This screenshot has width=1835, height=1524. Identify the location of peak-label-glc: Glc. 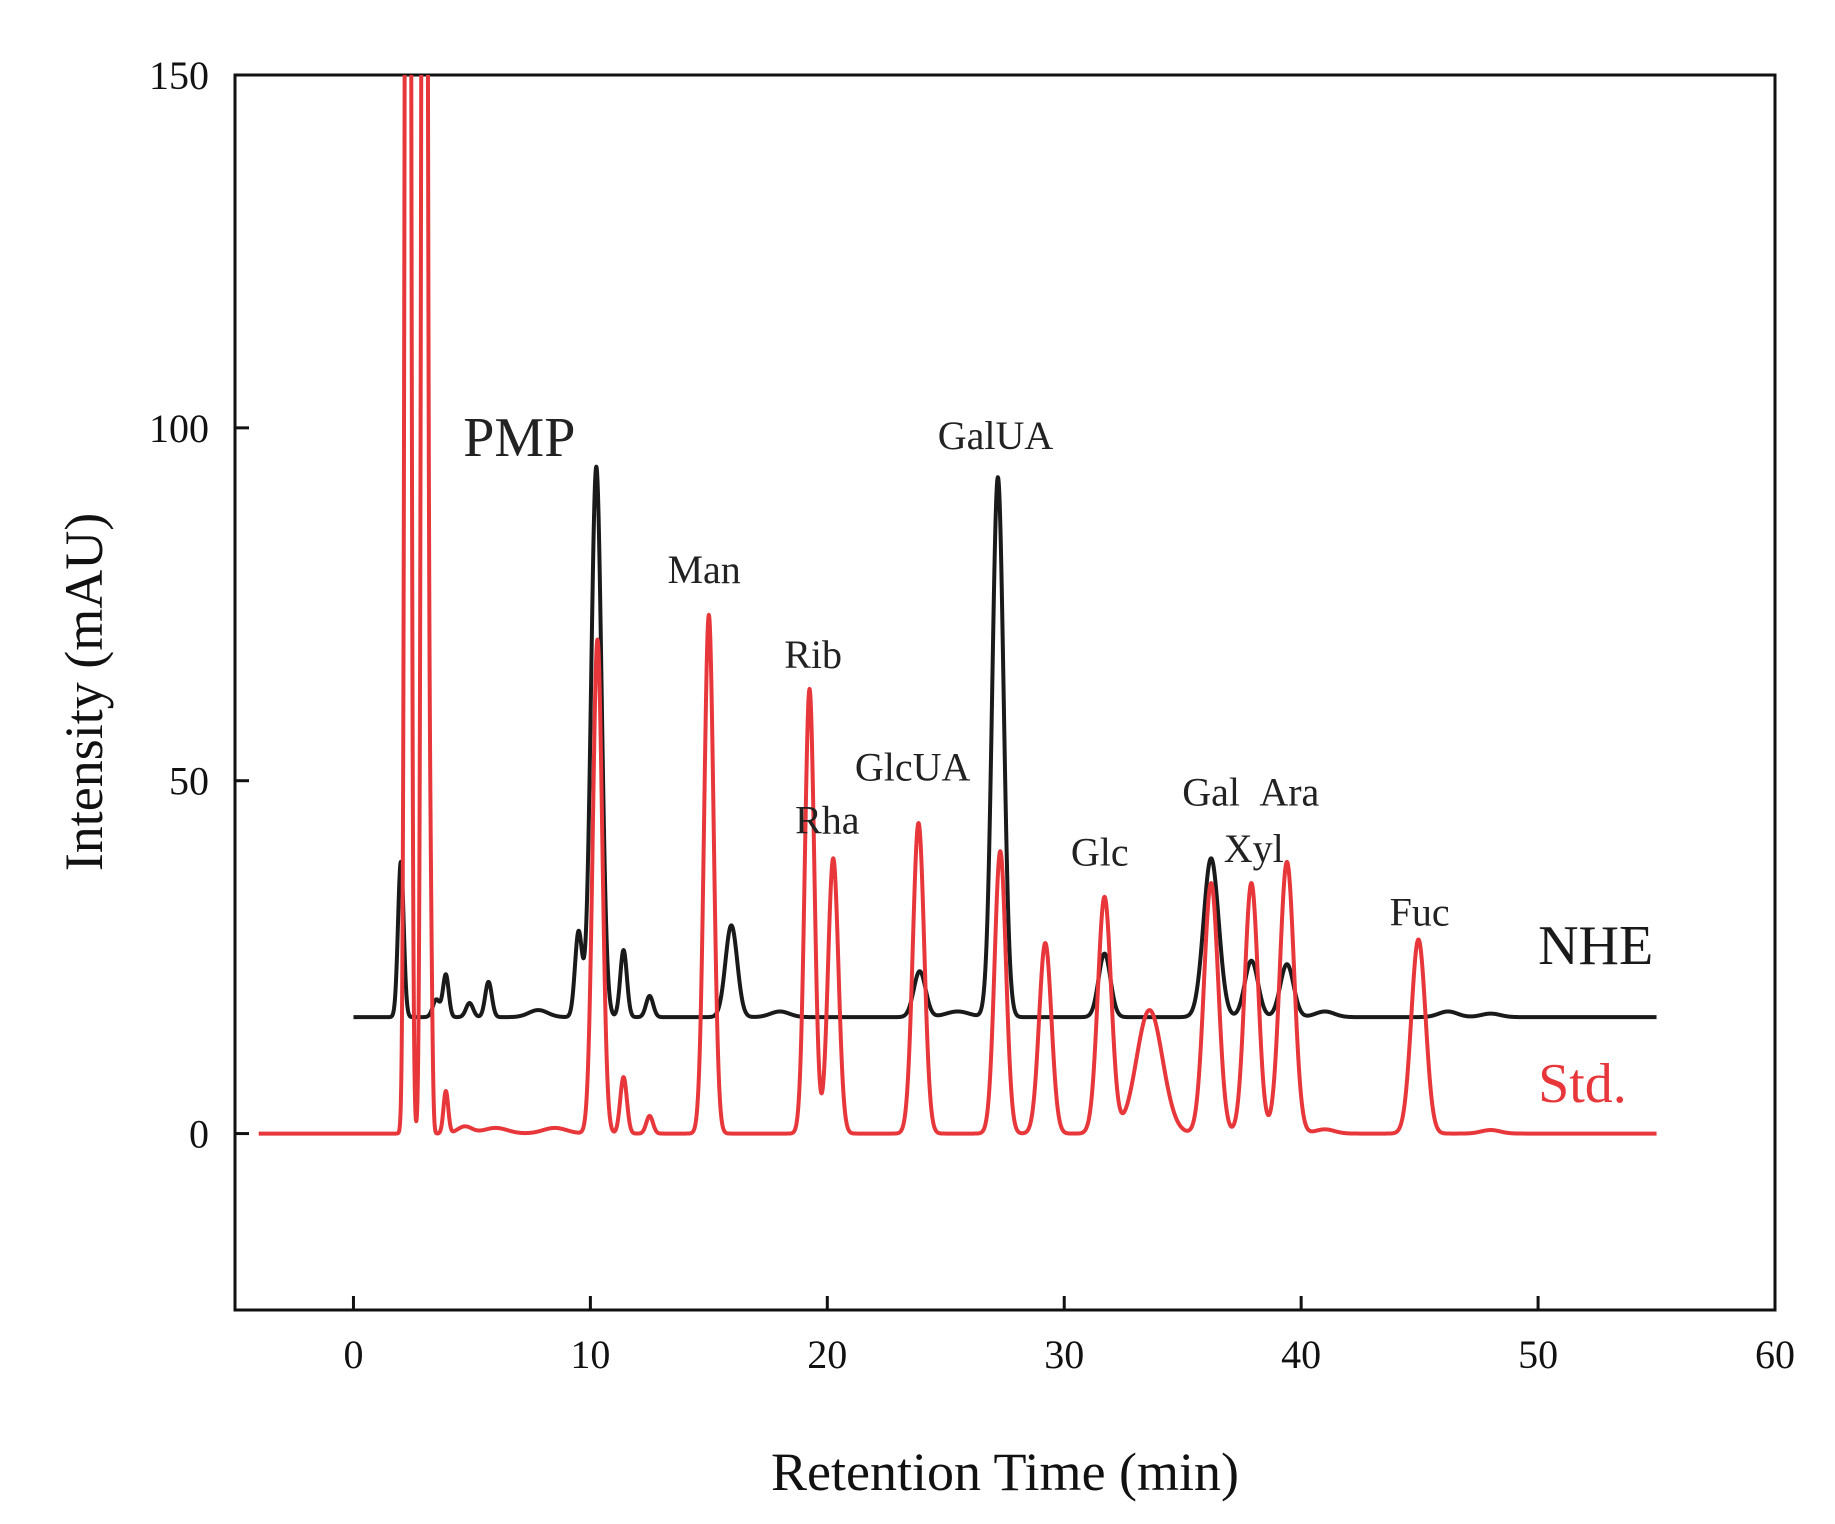
(1100, 851).